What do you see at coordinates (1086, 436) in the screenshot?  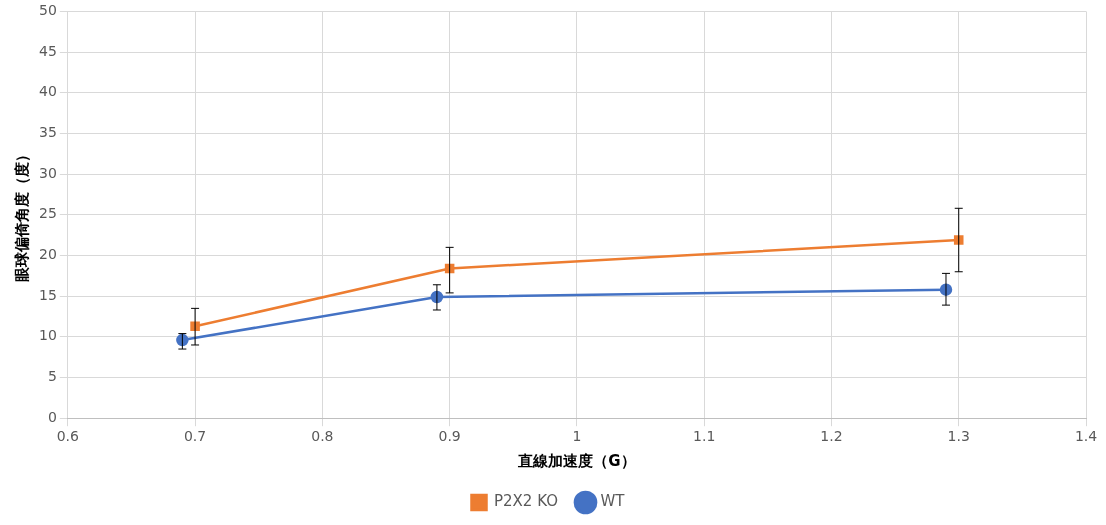 I see `x-tick-label: 1.4` at bounding box center [1086, 436].